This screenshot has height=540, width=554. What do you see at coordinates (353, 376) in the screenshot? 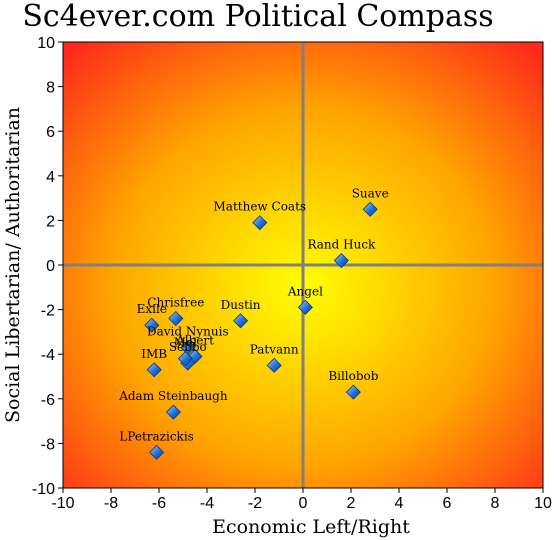
I see `data-point-label: Billobob` at bounding box center [353, 376].